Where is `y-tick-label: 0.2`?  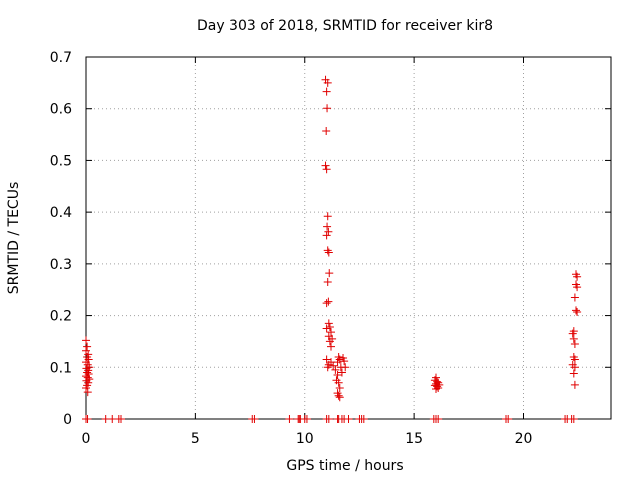
y-tick-label: 0.2 is located at coordinates (61, 317).